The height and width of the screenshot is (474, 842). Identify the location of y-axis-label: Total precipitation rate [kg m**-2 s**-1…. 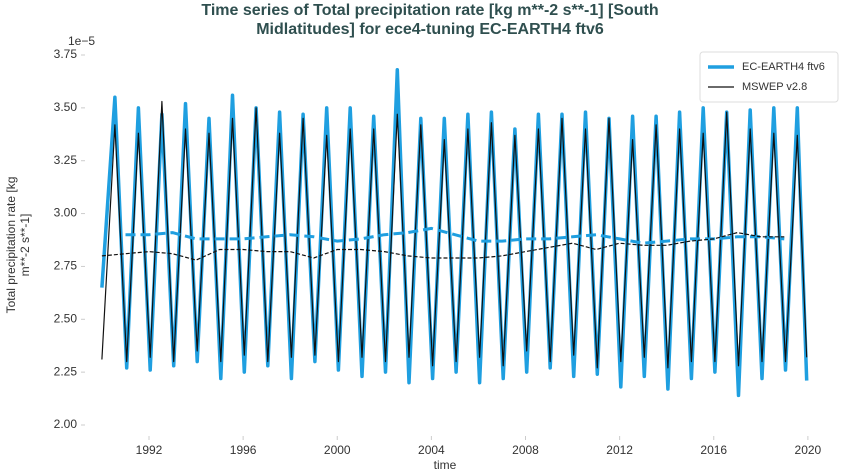
(18, 245).